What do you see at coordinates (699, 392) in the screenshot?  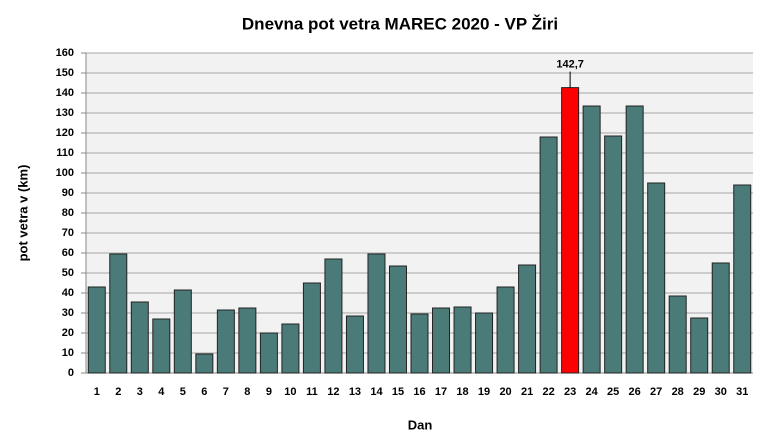 I see `x-tick-label: 29` at bounding box center [699, 392].